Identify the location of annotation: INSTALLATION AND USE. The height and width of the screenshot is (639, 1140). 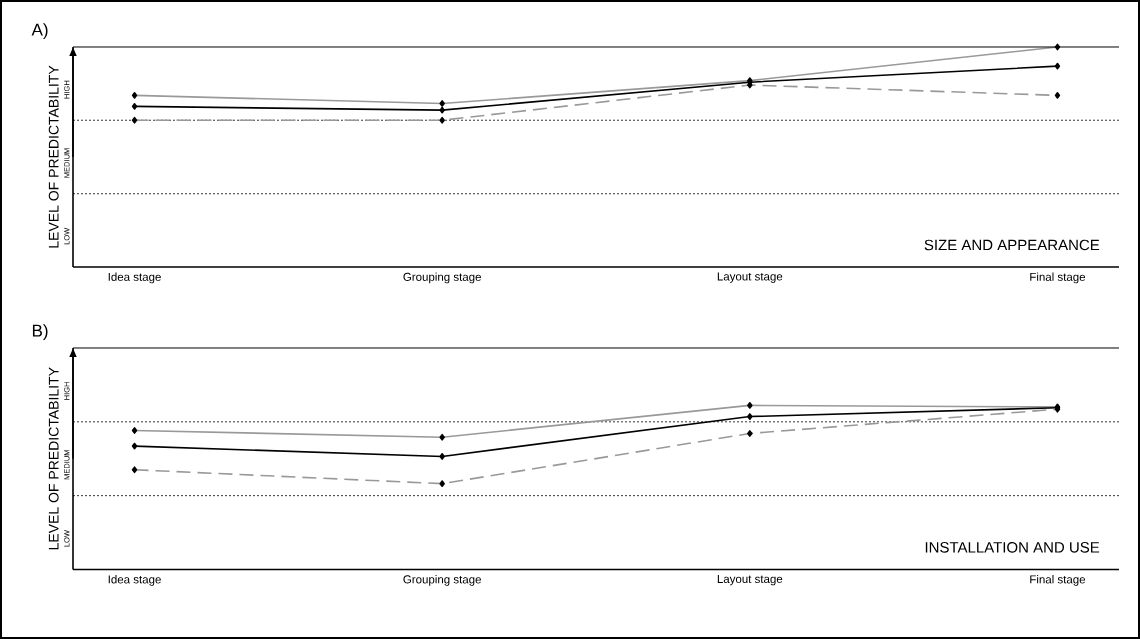
(1012, 547).